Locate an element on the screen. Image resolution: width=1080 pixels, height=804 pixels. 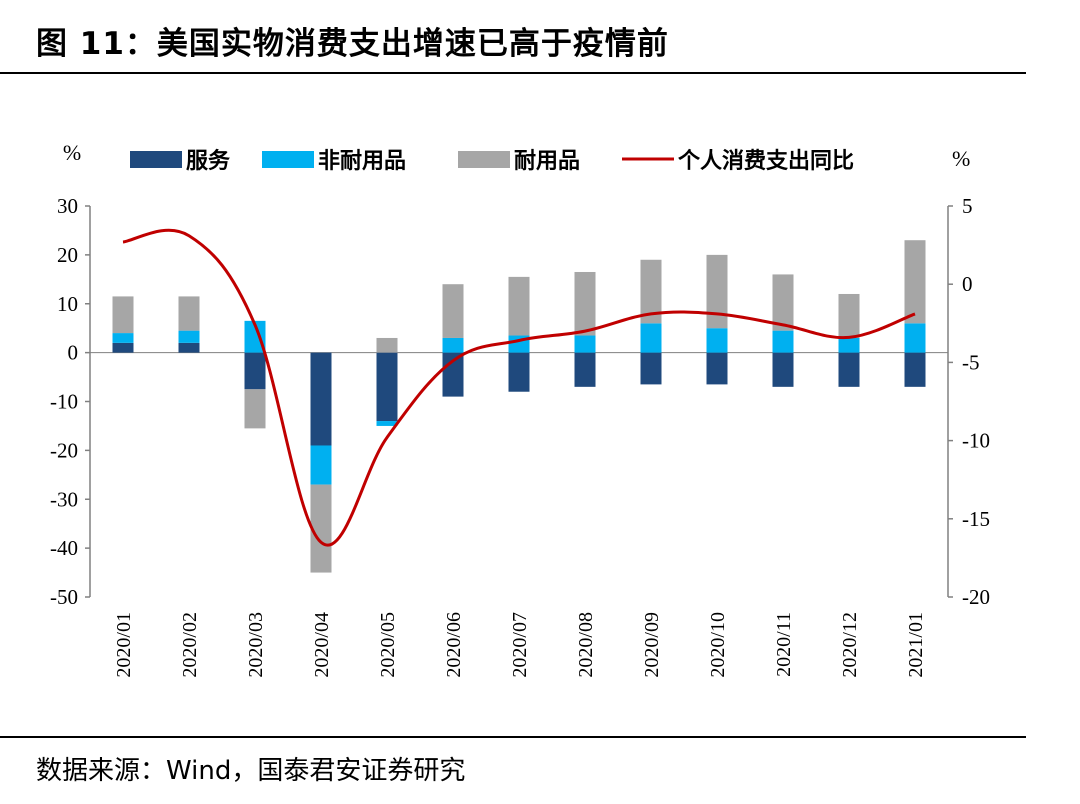
bar-nondurable-2020/05 is located at coordinates (387, 423).